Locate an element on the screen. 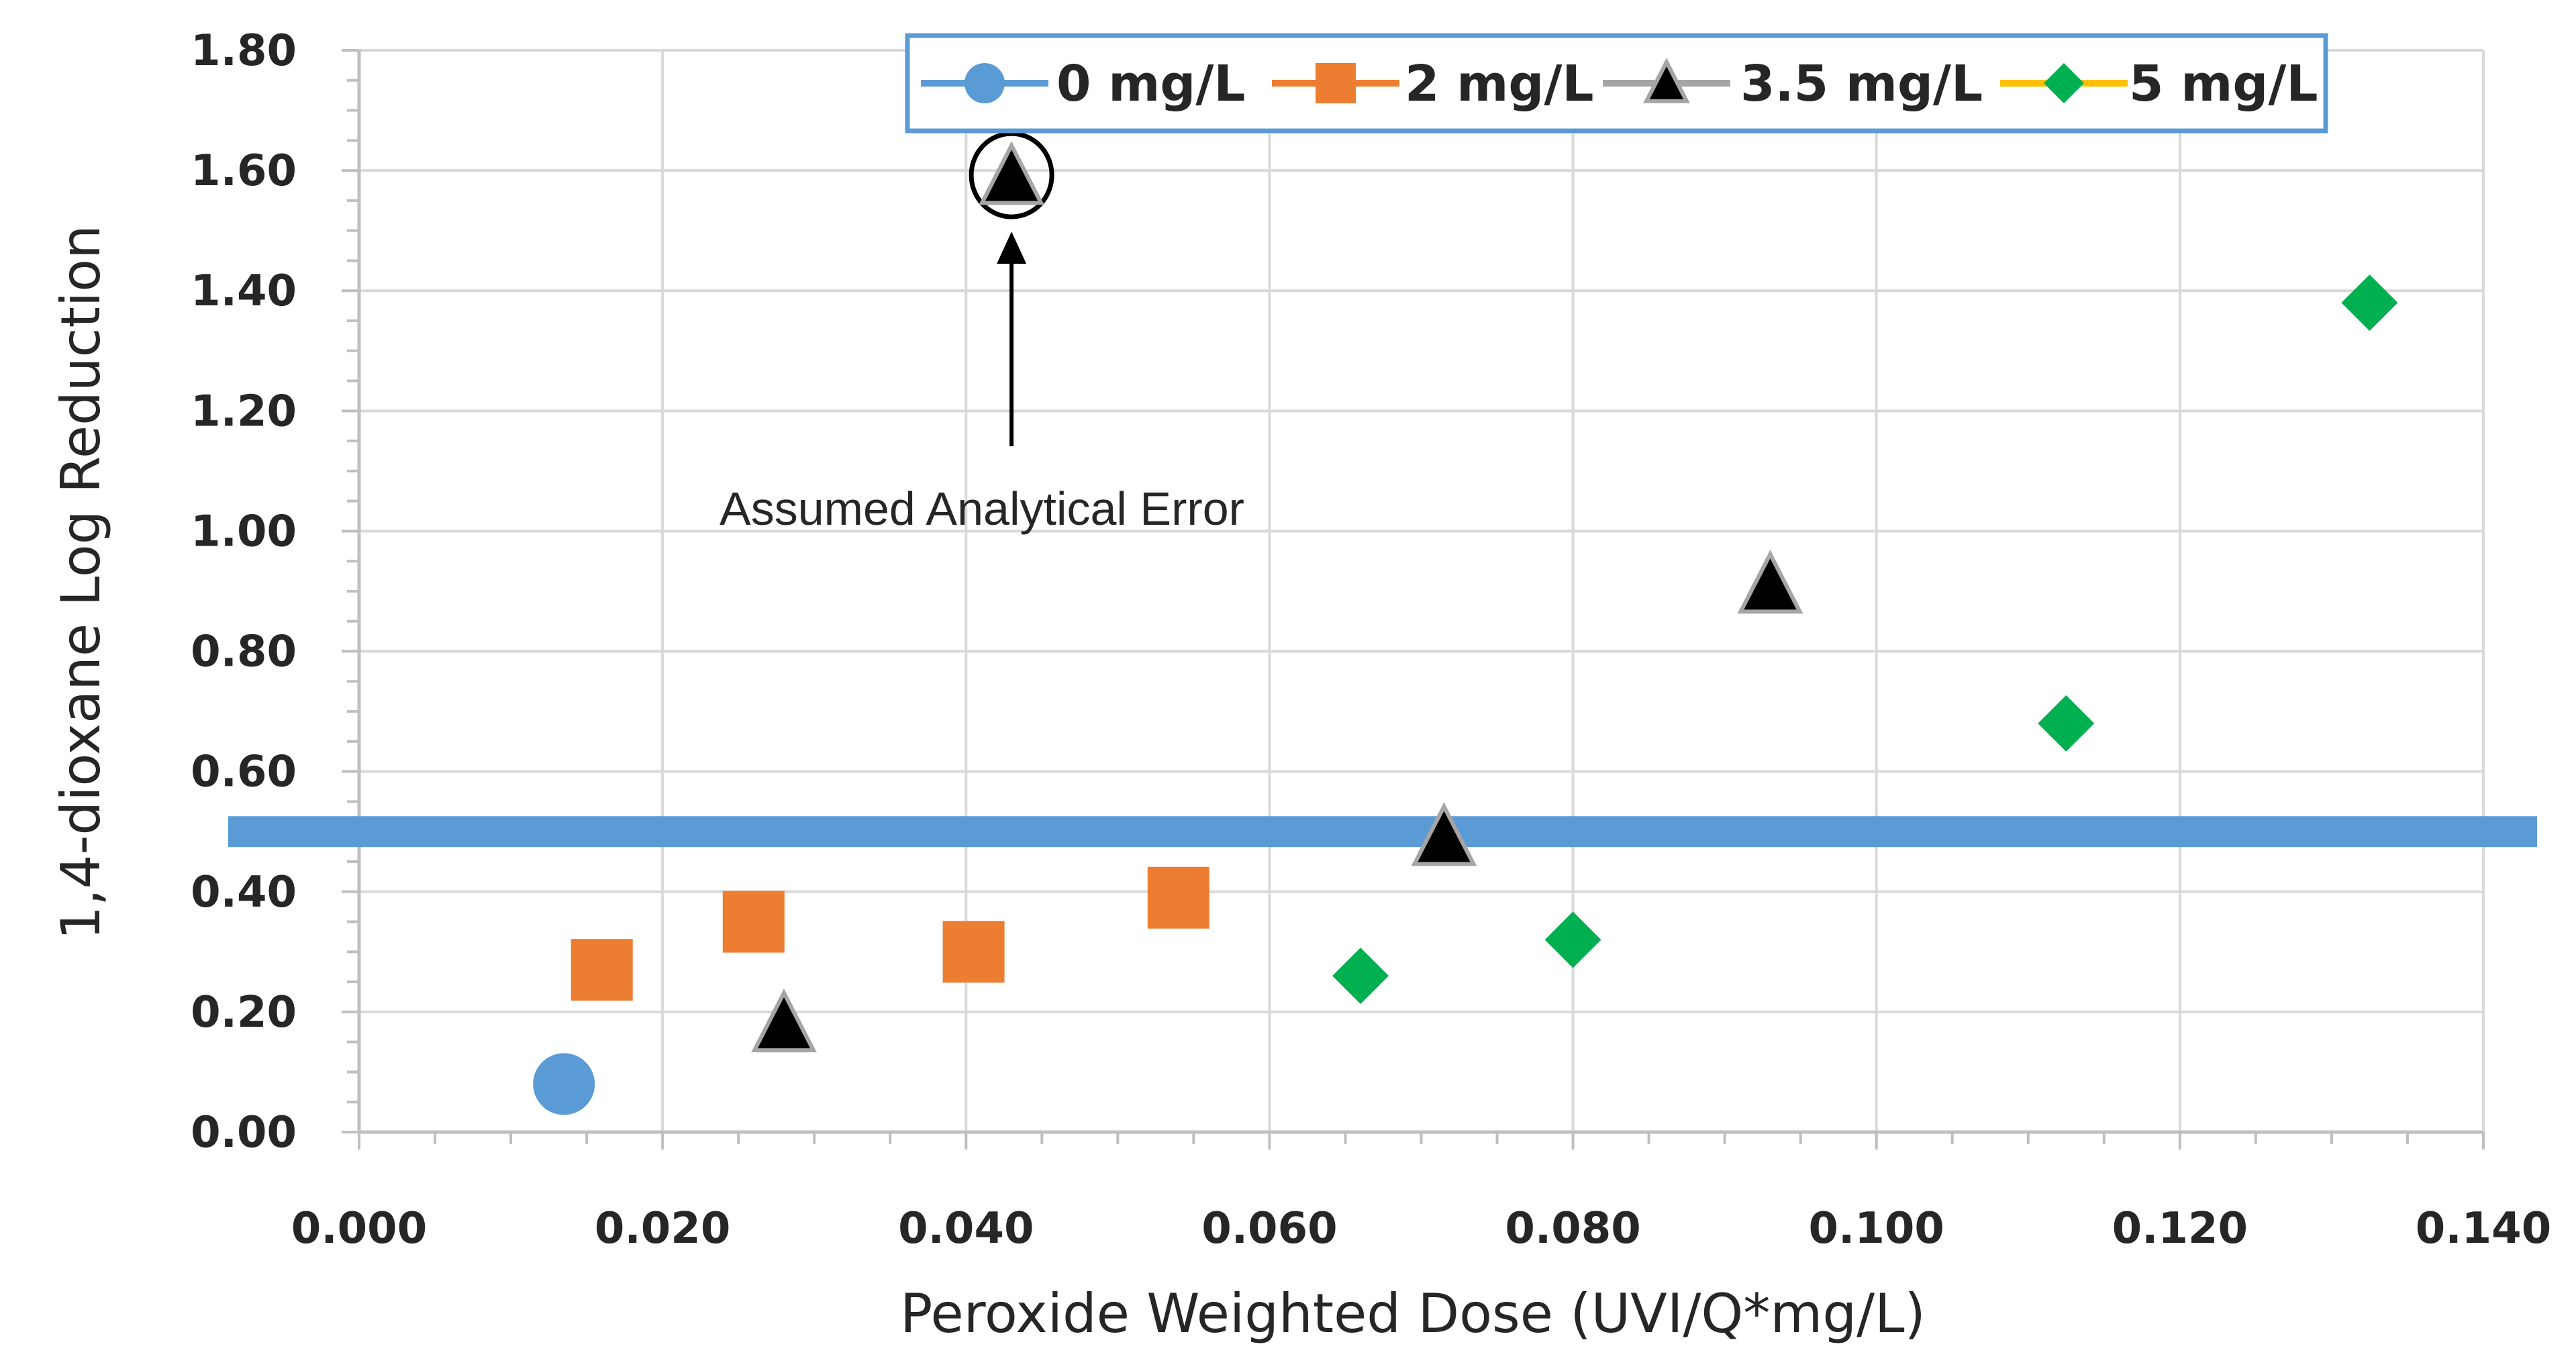  annotation-circle is located at coordinates (1011, 175).